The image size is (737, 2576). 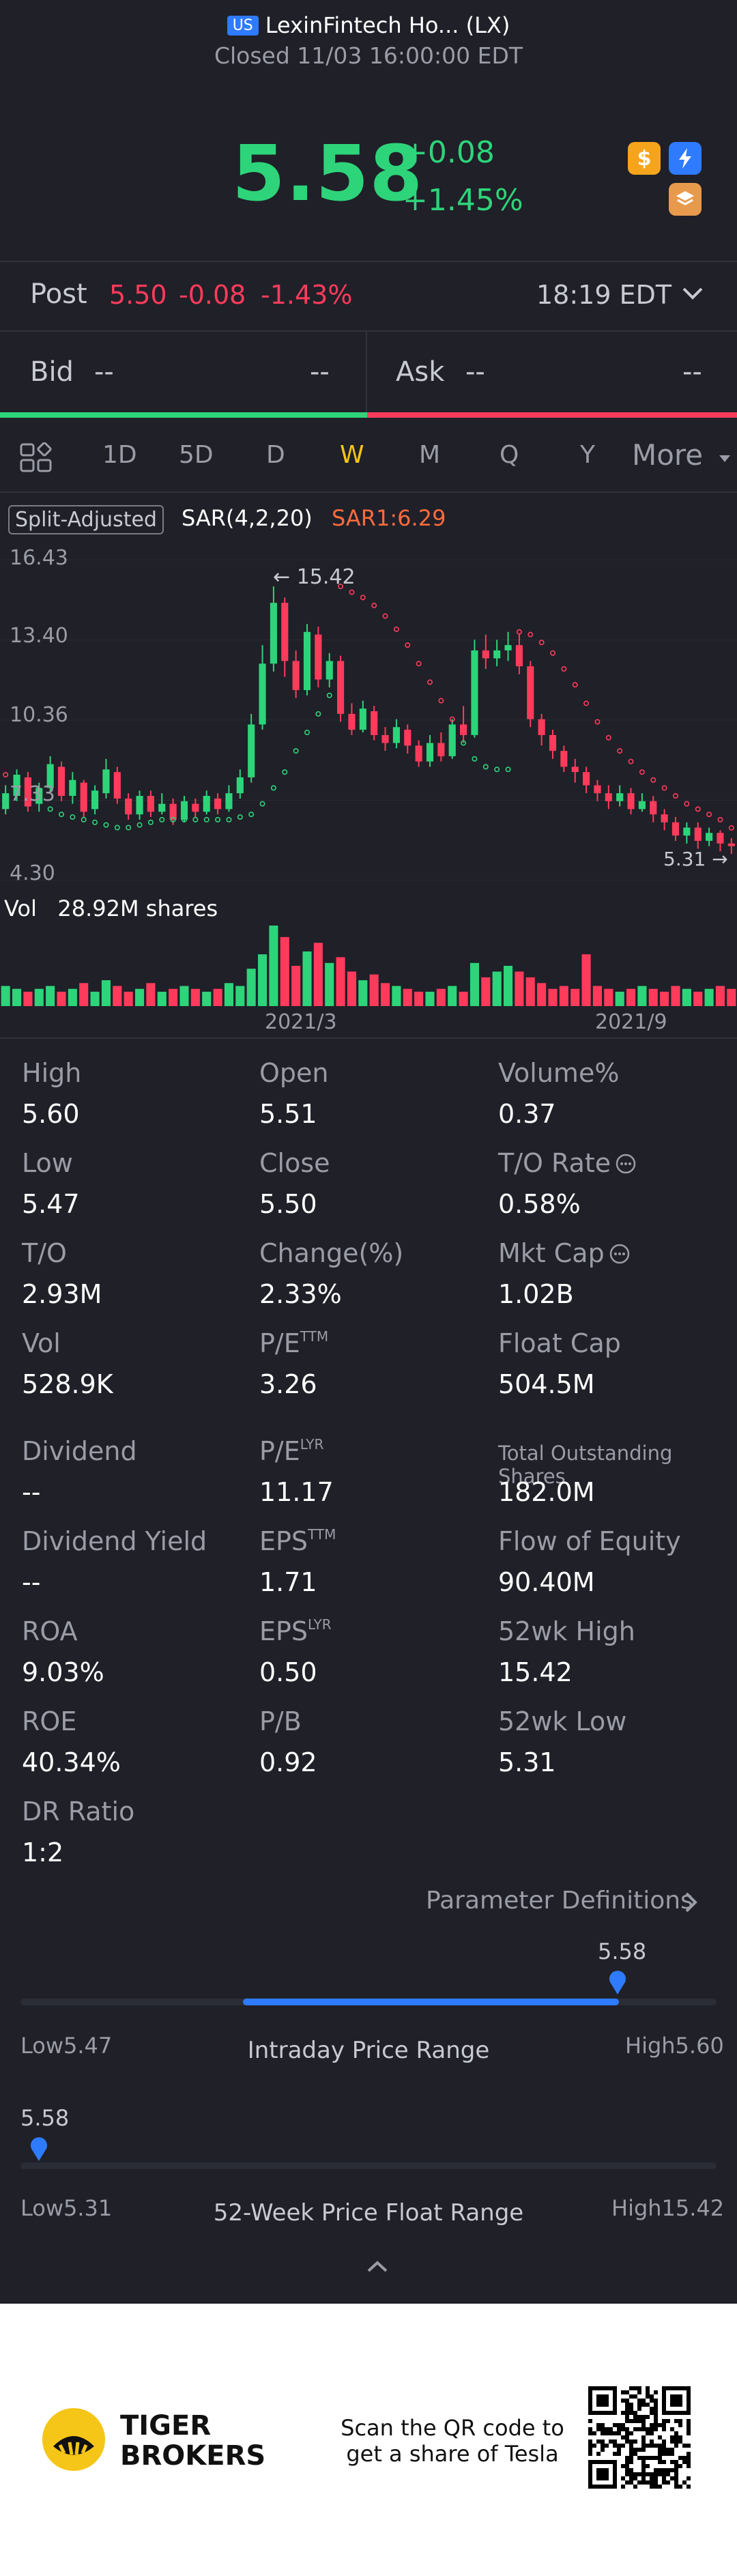 What do you see at coordinates (691, 1904) in the screenshot?
I see `chevron-right-icon` at bounding box center [691, 1904].